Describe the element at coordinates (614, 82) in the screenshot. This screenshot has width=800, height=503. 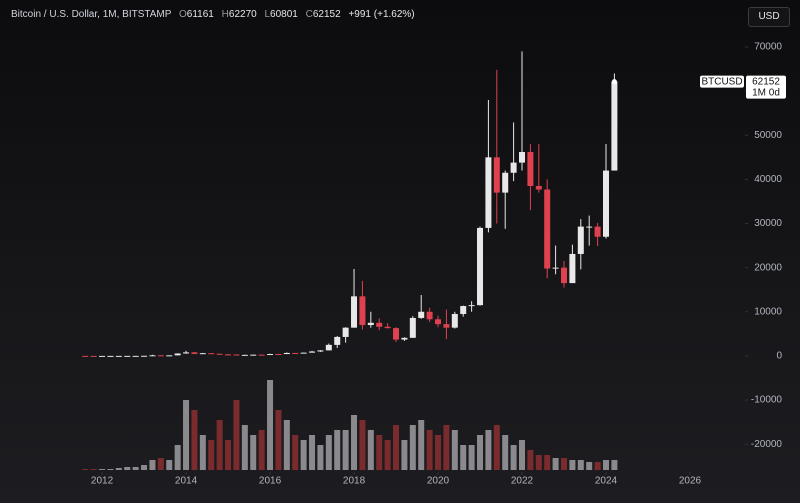
I see `last-price-dot` at that location.